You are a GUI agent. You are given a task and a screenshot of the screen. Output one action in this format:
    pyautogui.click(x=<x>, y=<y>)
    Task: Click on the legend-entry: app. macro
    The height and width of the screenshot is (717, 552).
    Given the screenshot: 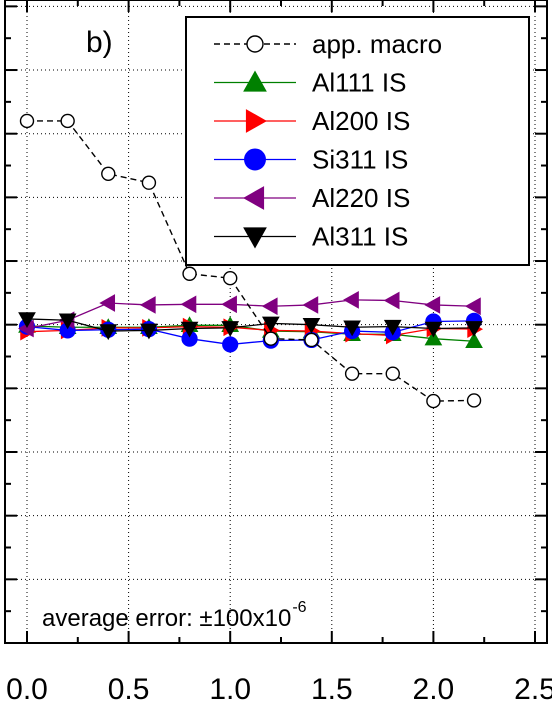 What is the action you would take?
    pyautogui.click(x=328, y=44)
    